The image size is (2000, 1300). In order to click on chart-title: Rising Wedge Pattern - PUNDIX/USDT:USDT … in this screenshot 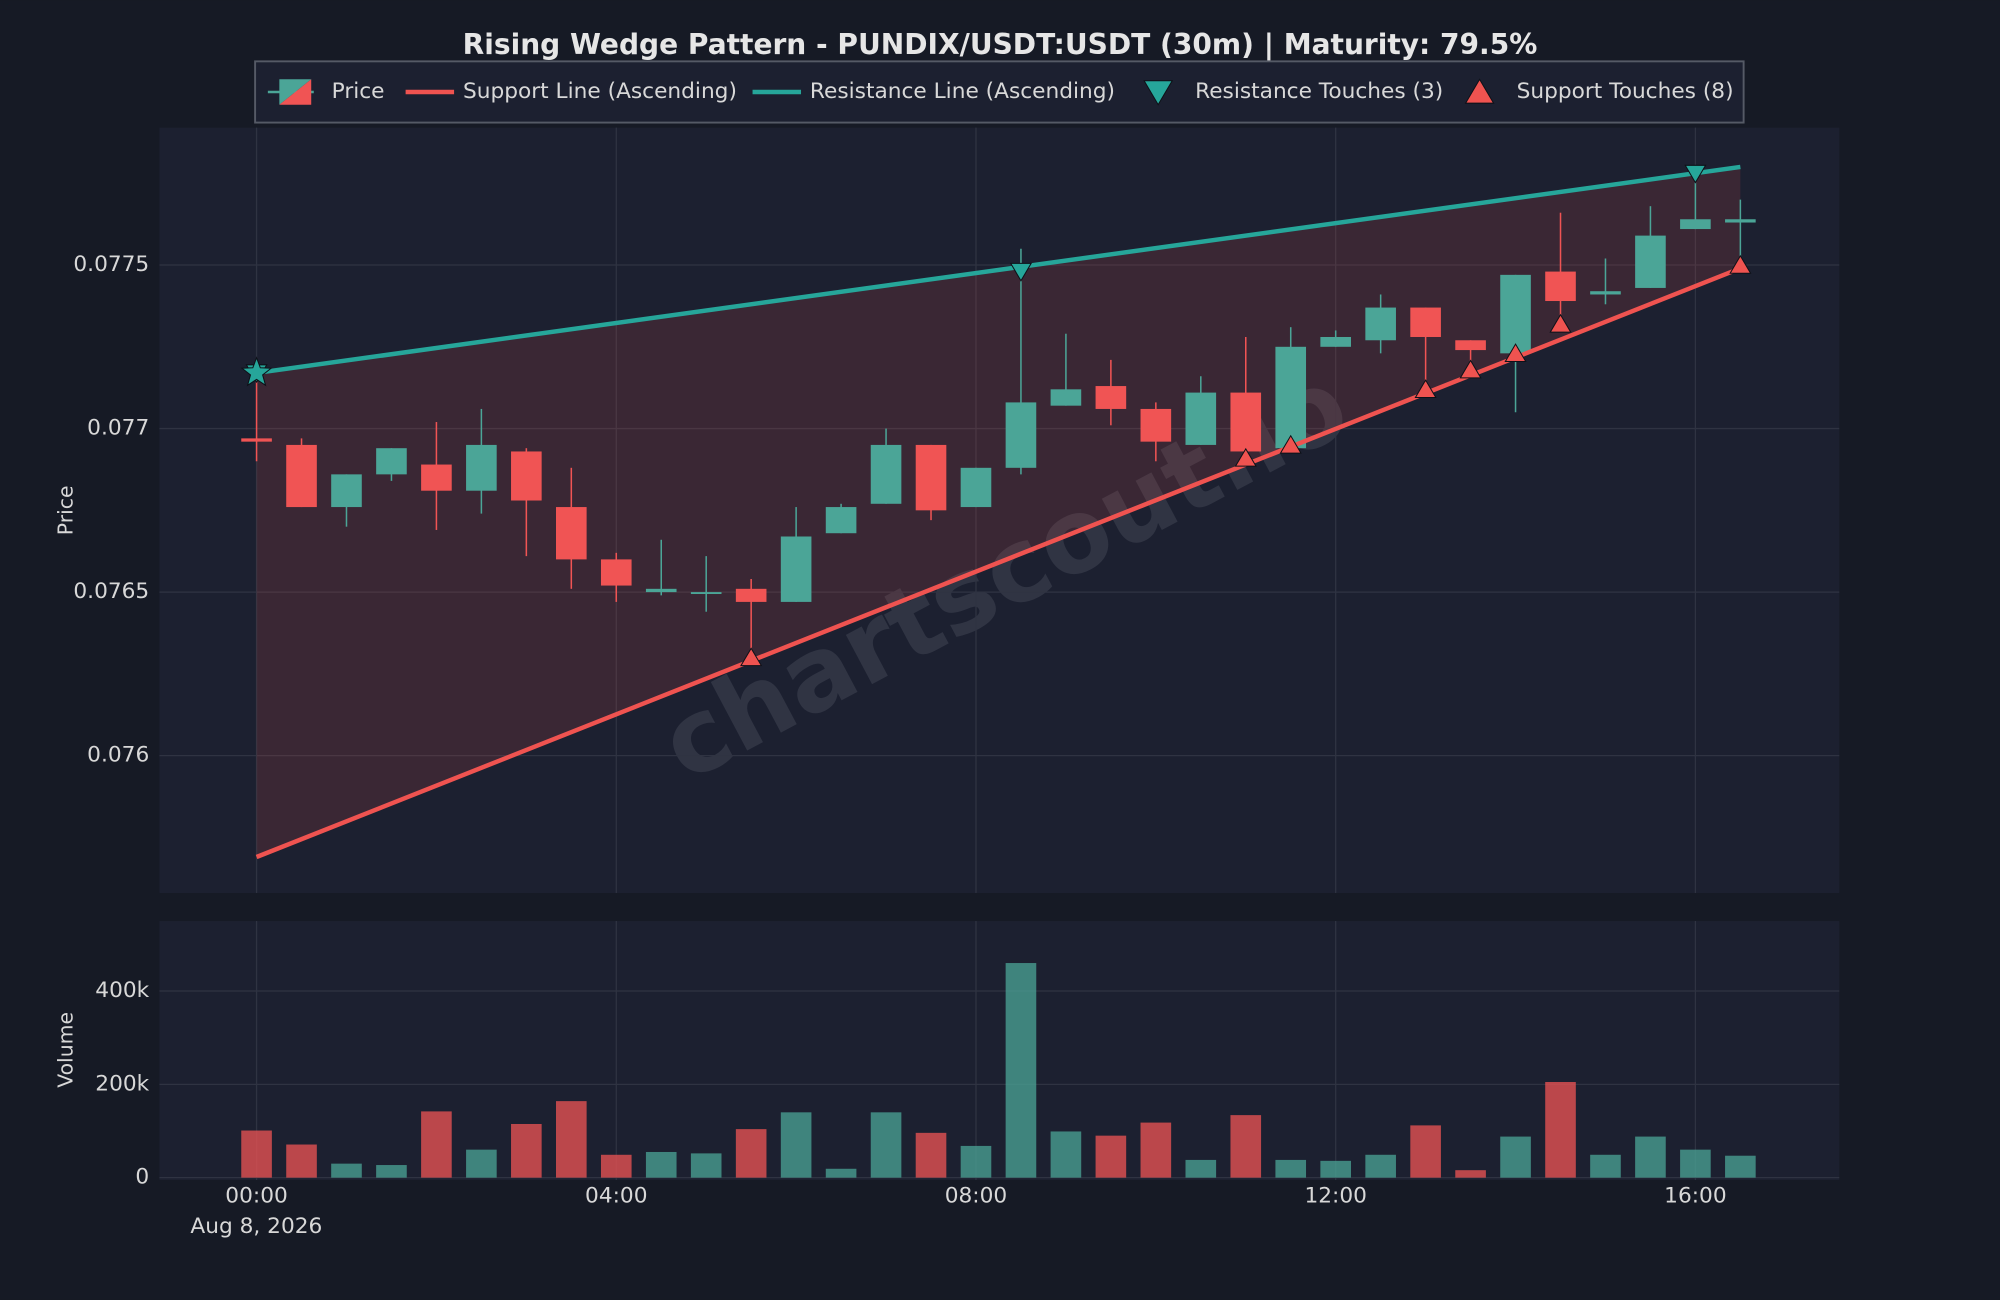, I will do `click(1000, 44)`.